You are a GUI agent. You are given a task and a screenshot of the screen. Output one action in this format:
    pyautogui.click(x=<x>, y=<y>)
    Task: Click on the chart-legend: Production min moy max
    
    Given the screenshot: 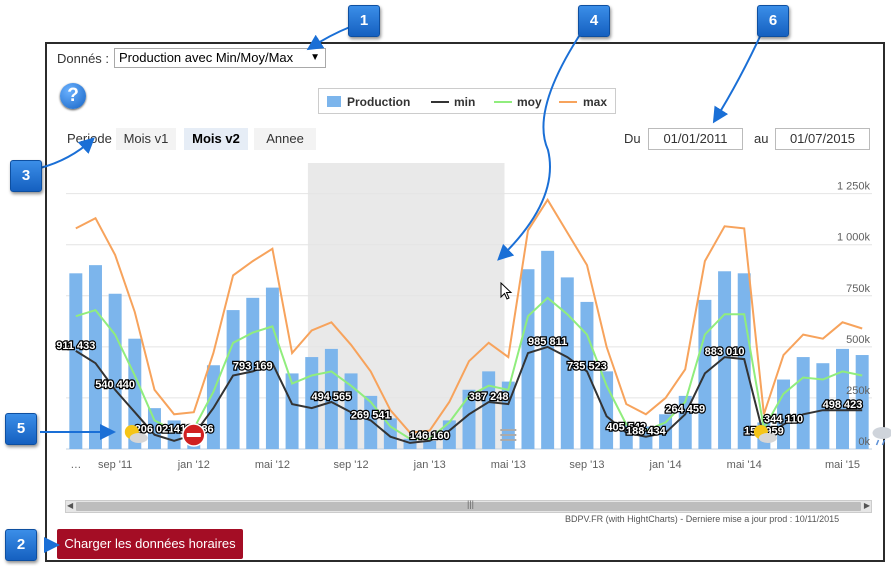 What is the action you would take?
    pyautogui.click(x=467, y=101)
    